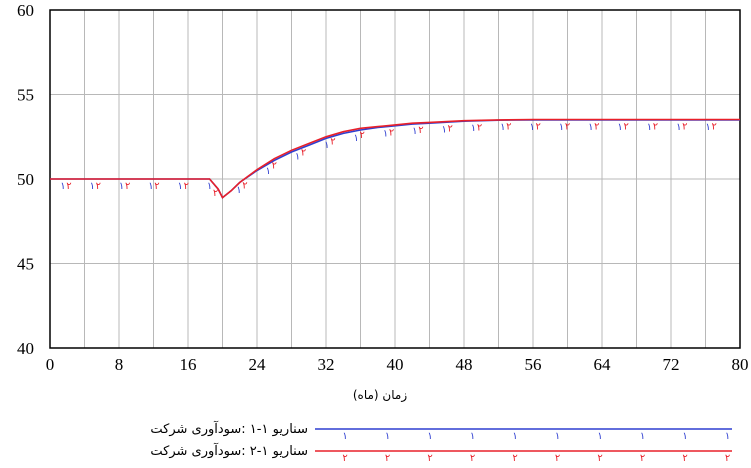  I want to click on y-tick-labels: 60 55 50 45 40, so click(25, 179).